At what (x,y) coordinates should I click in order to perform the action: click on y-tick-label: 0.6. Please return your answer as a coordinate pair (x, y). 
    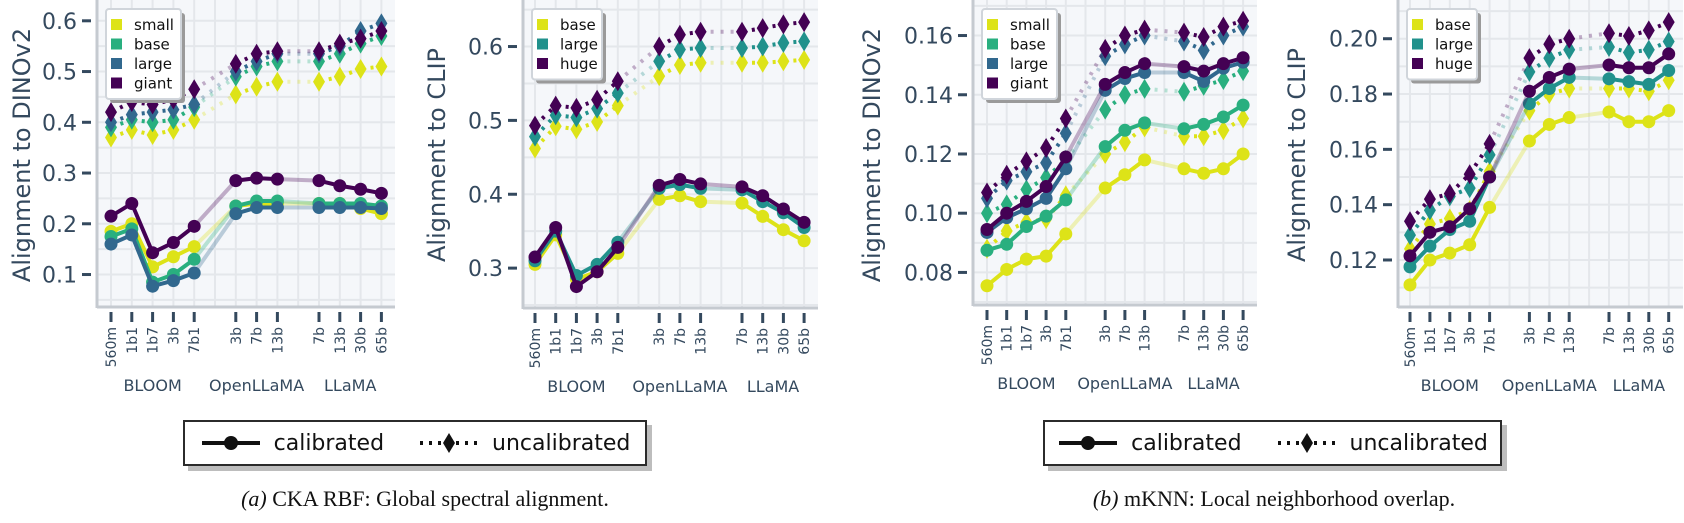
    Looking at the image, I should click on (59, 22).